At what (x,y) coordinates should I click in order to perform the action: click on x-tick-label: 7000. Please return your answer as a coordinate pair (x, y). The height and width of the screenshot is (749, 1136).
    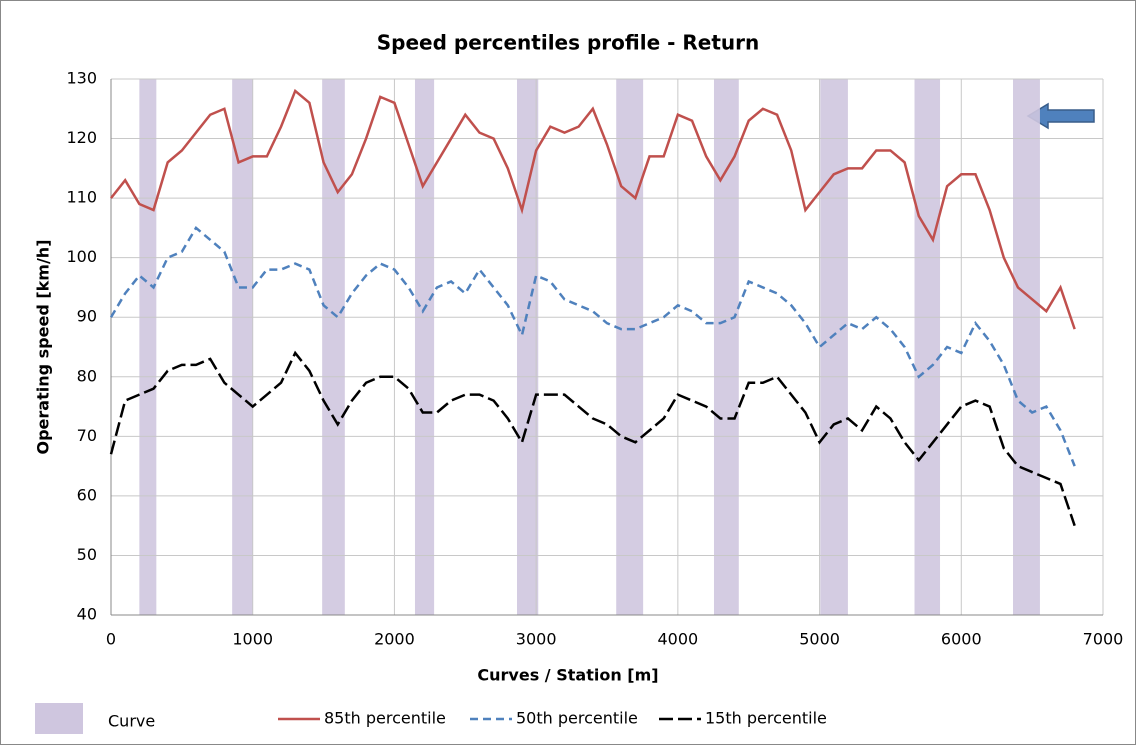
    Looking at the image, I should click on (1103, 639).